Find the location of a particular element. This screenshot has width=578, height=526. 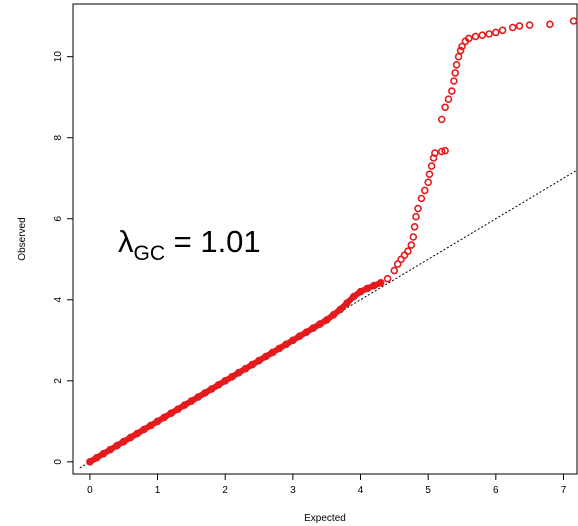

x-tick-label: 7 is located at coordinates (564, 490).